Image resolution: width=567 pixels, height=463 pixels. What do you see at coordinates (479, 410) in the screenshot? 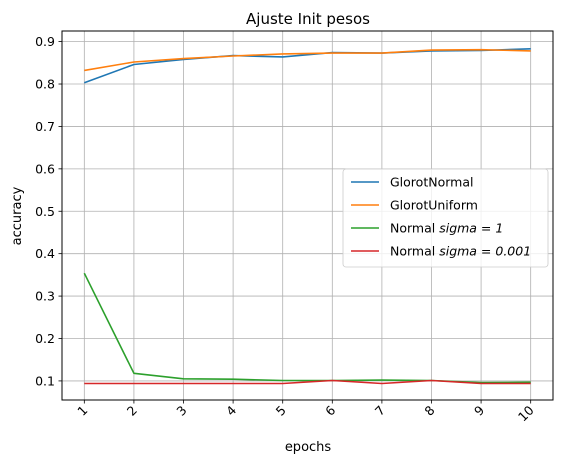
I see `x-tick-label: 9` at bounding box center [479, 410].